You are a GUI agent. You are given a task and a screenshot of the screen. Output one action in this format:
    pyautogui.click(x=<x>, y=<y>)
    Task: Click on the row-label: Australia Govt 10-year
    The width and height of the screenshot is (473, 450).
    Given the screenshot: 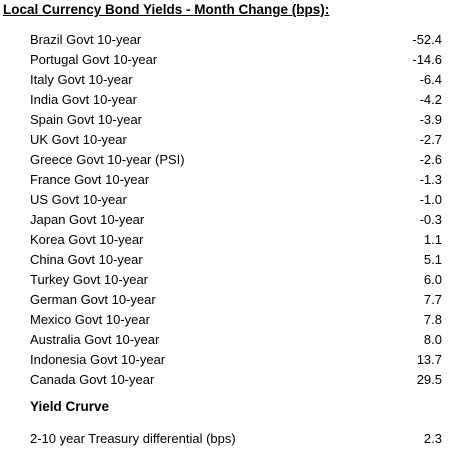 What is the action you would take?
    pyautogui.click(x=95, y=339)
    